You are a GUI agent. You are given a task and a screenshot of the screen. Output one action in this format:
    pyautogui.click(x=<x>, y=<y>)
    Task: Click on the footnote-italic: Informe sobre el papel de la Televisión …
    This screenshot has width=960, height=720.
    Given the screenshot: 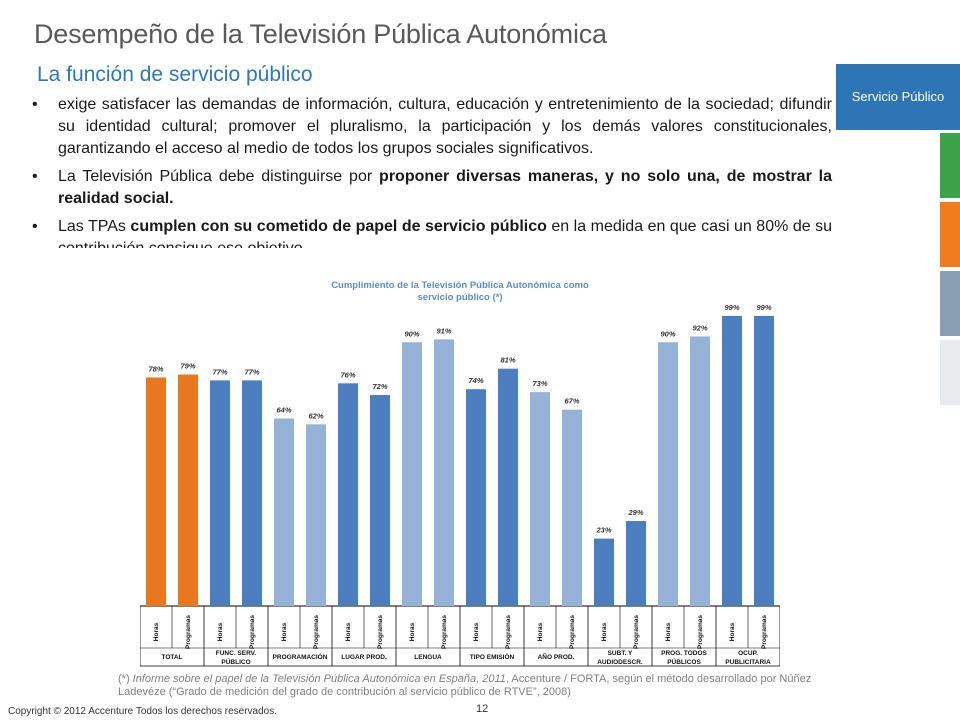 What is the action you would take?
    pyautogui.click(x=319, y=679)
    